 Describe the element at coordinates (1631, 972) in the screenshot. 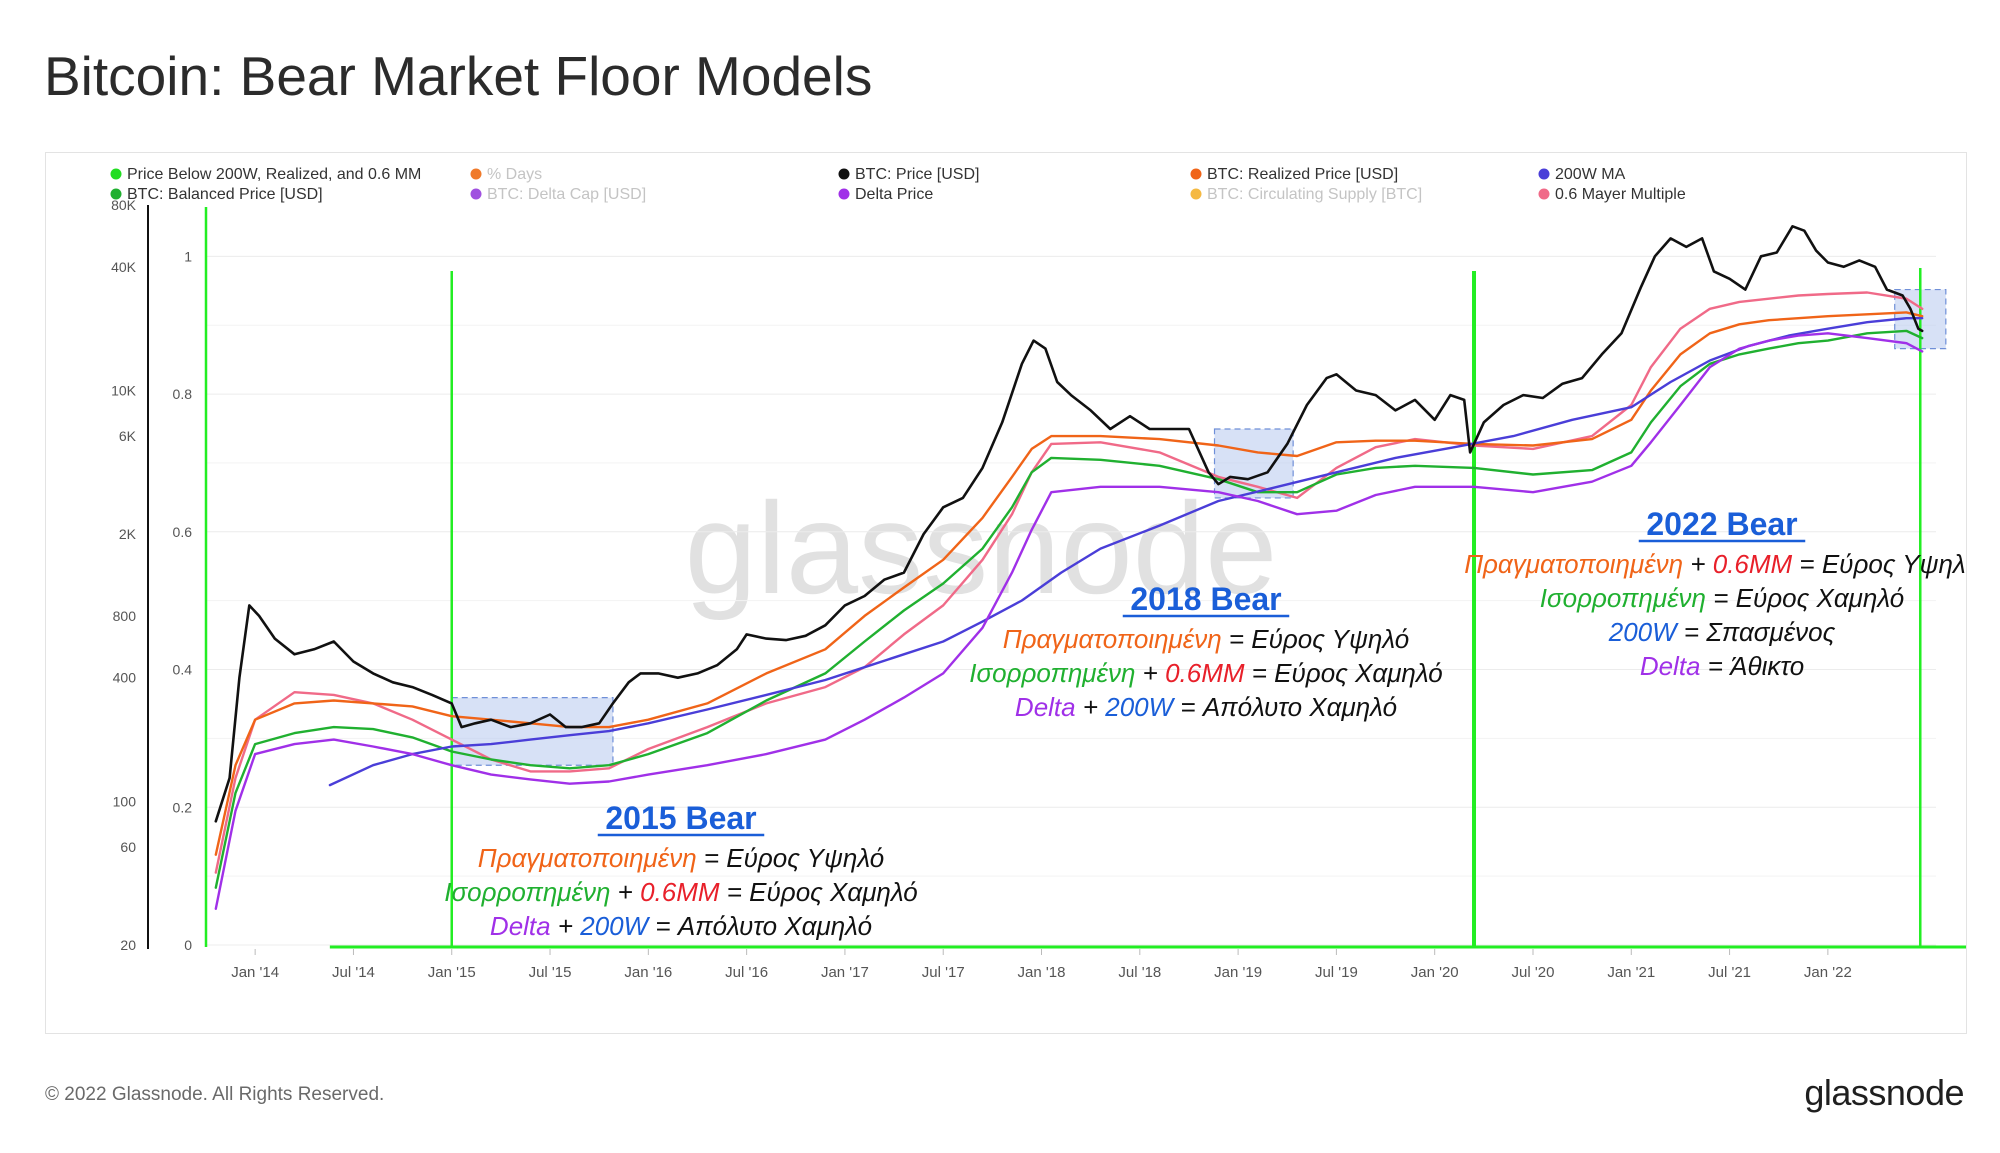

I see `x-tick-label: Jan '21` at that location.